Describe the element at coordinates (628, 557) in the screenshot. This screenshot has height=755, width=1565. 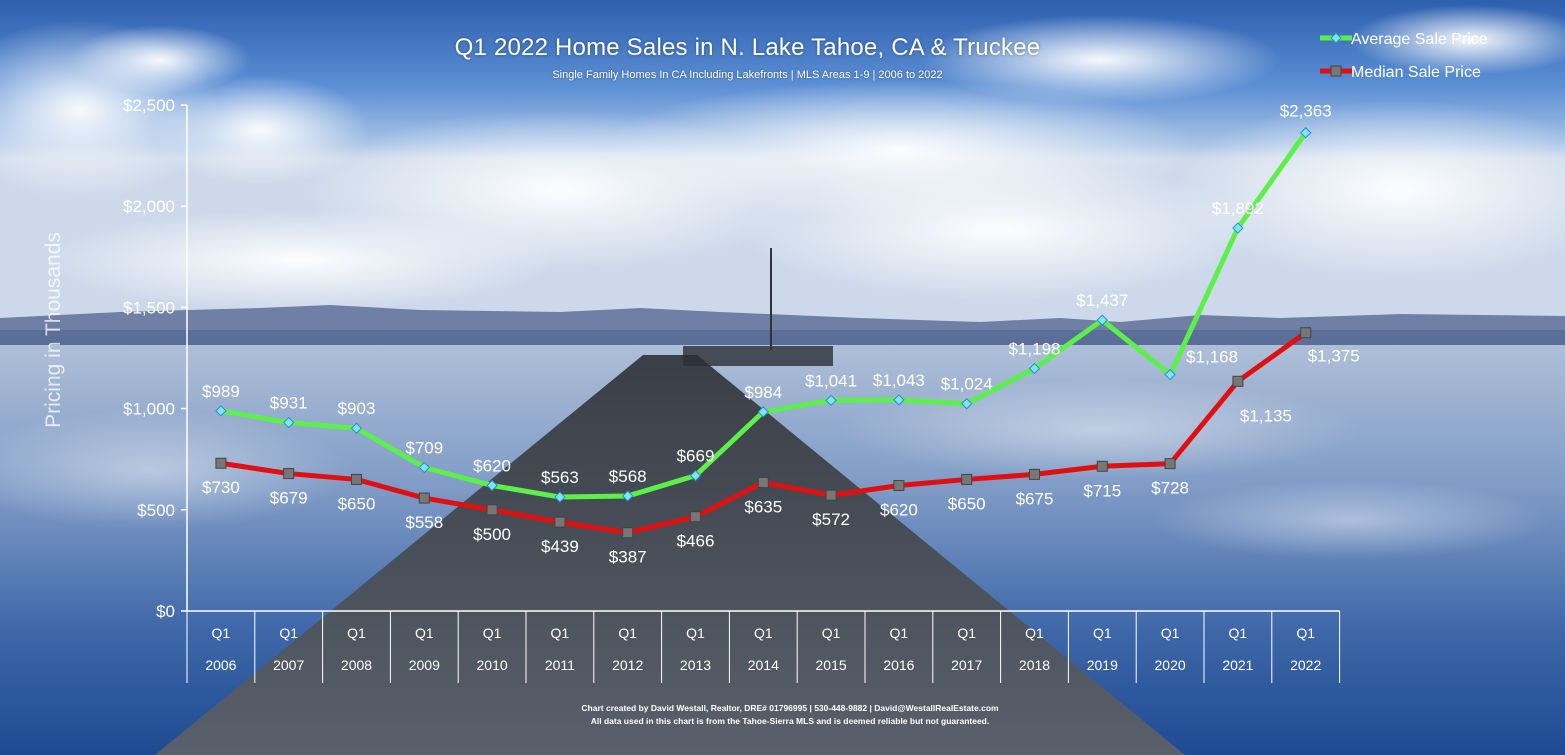
I see `median-data-label: $387` at that location.